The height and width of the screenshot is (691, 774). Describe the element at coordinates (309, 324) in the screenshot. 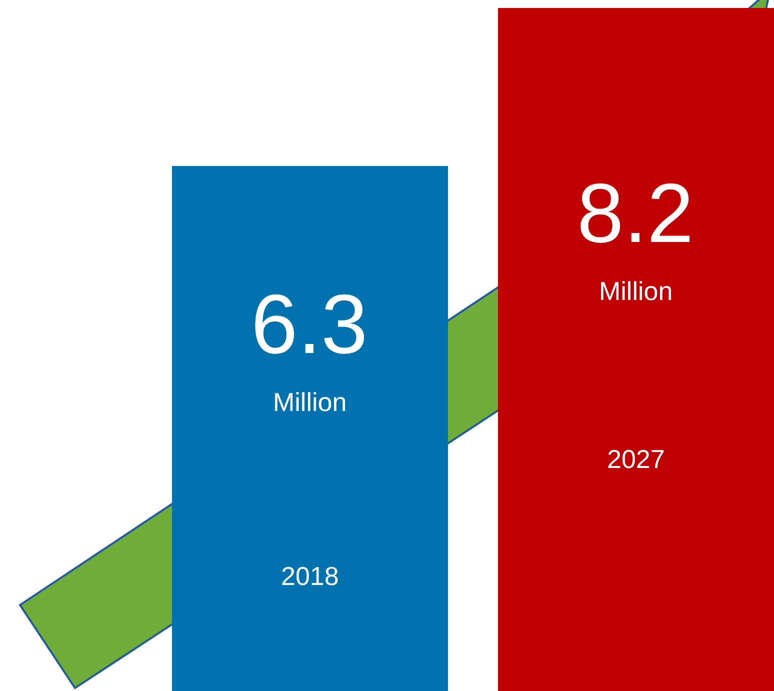

I see `data-label: 6.3` at that location.